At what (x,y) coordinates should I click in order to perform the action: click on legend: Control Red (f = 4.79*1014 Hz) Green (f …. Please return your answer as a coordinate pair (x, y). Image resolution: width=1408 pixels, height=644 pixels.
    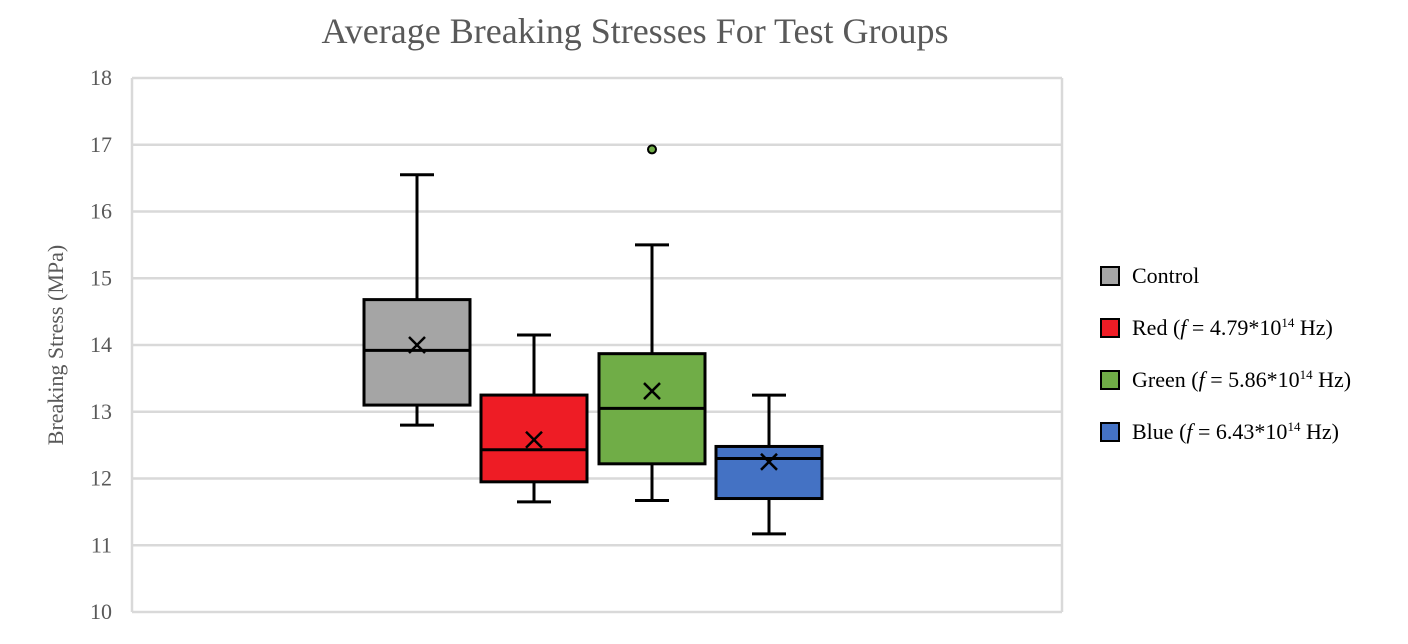
    Looking at the image, I should click on (1225, 354).